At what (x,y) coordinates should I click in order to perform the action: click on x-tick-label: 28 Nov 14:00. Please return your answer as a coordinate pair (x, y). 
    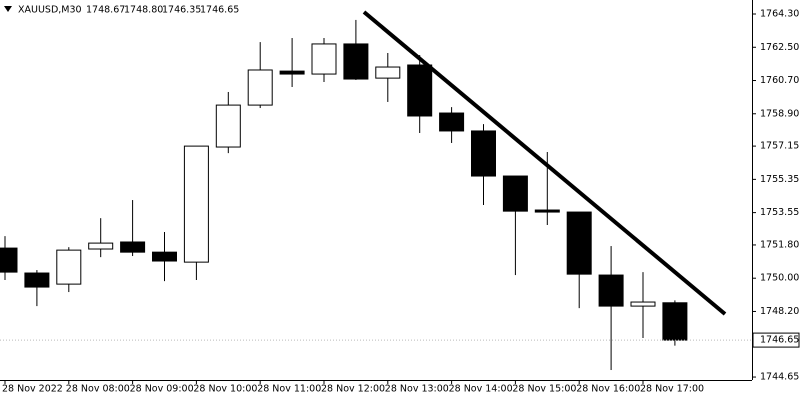
    Looking at the image, I should click on (481, 389).